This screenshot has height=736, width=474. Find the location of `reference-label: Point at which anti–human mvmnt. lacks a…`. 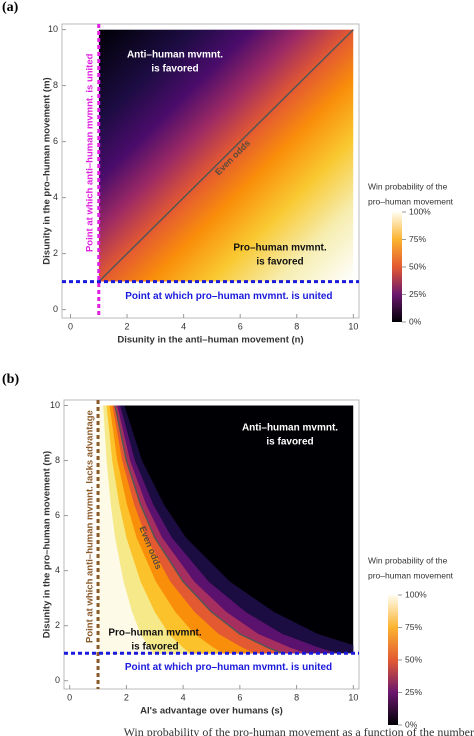

reference-label: Point at which anti–human mvmnt. lacks a… is located at coordinates (90, 526).